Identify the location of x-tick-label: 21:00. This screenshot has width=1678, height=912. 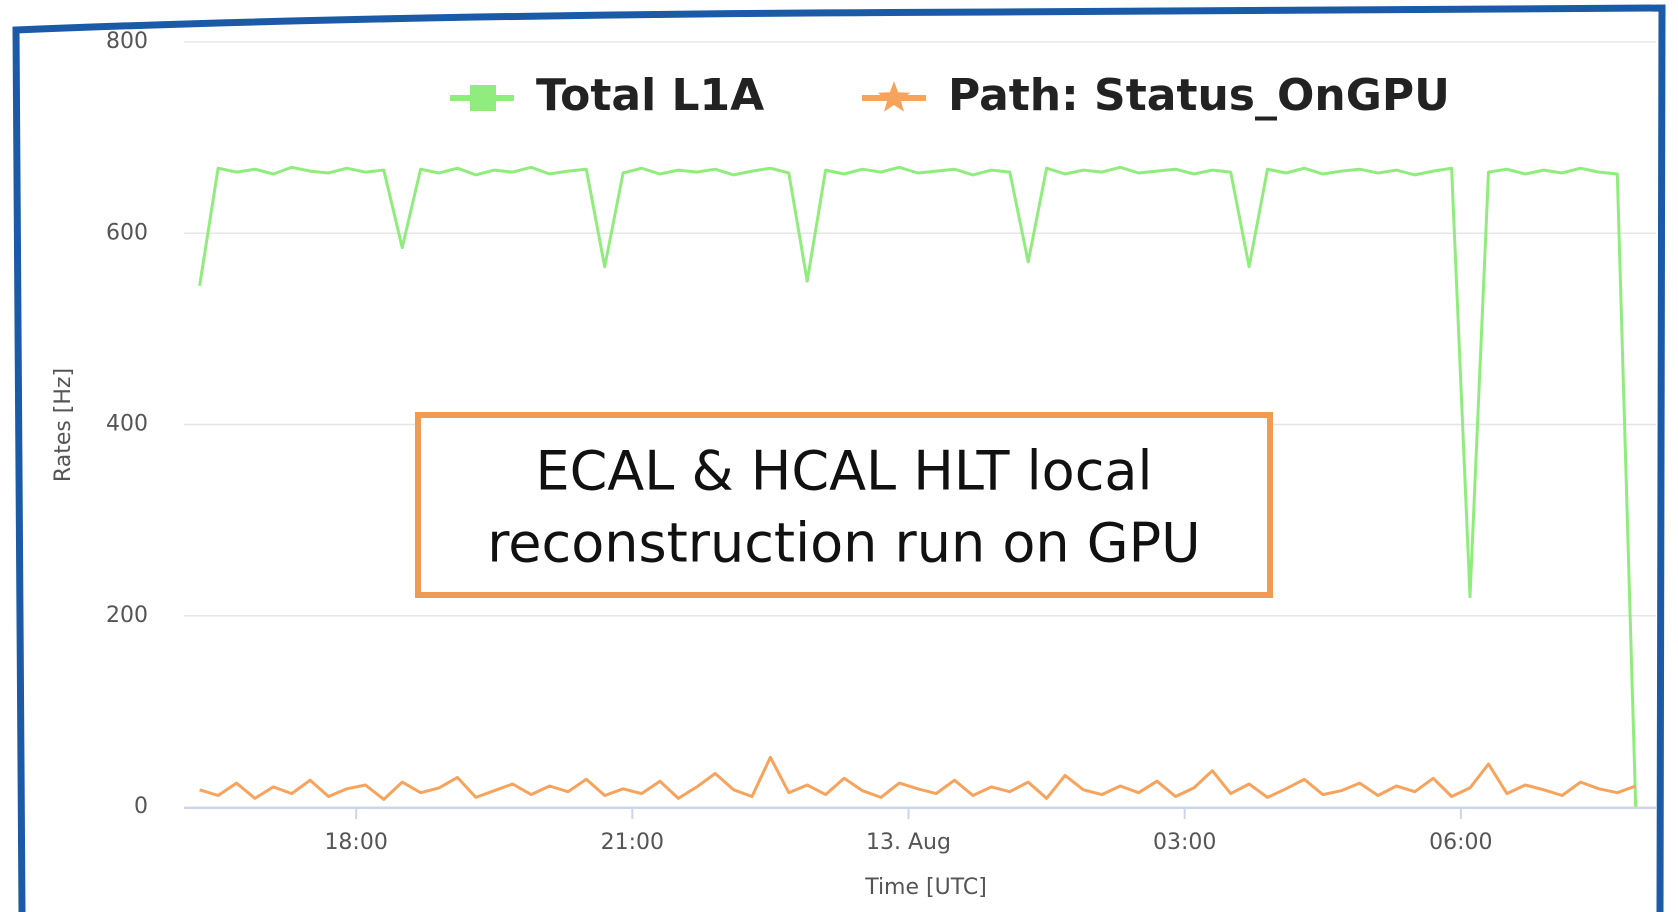
(632, 842).